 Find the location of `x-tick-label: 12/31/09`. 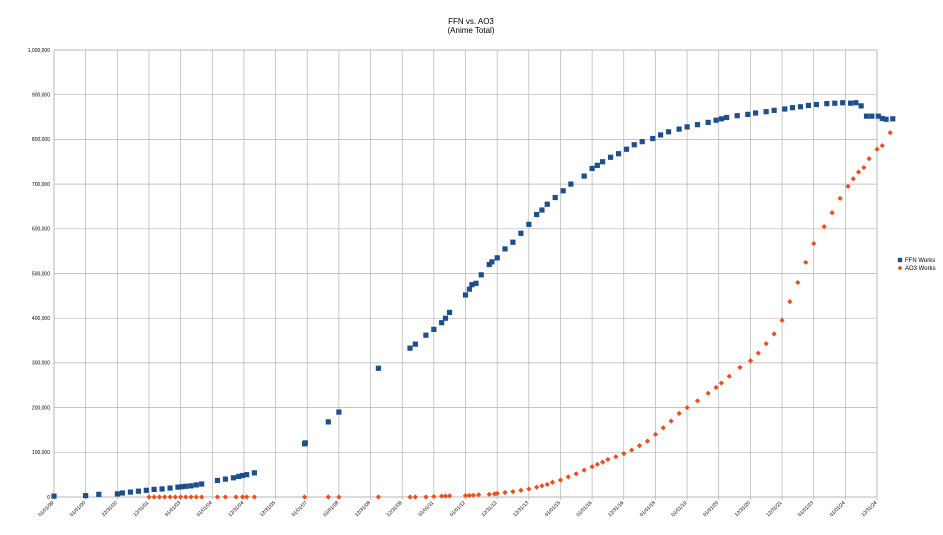

x-tick-label: 12/31/09 is located at coordinates (395, 509).